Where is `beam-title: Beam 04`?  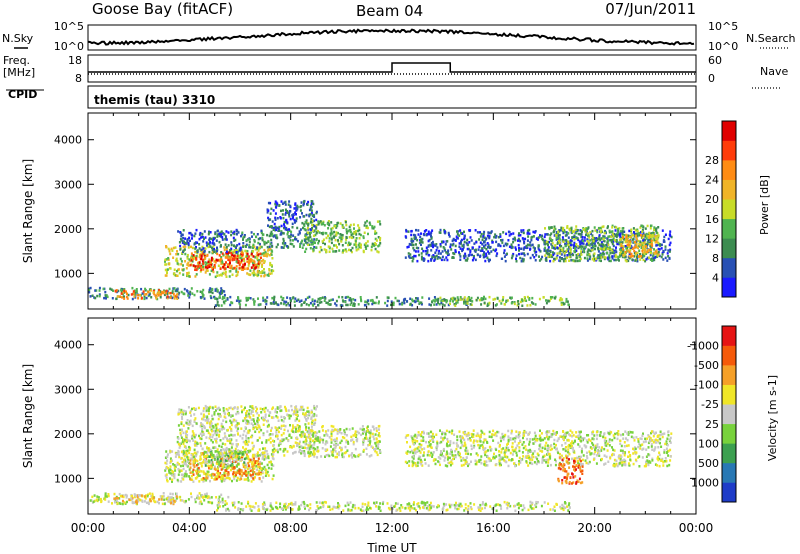
beam-title: Beam 04 is located at coordinates (389, 11).